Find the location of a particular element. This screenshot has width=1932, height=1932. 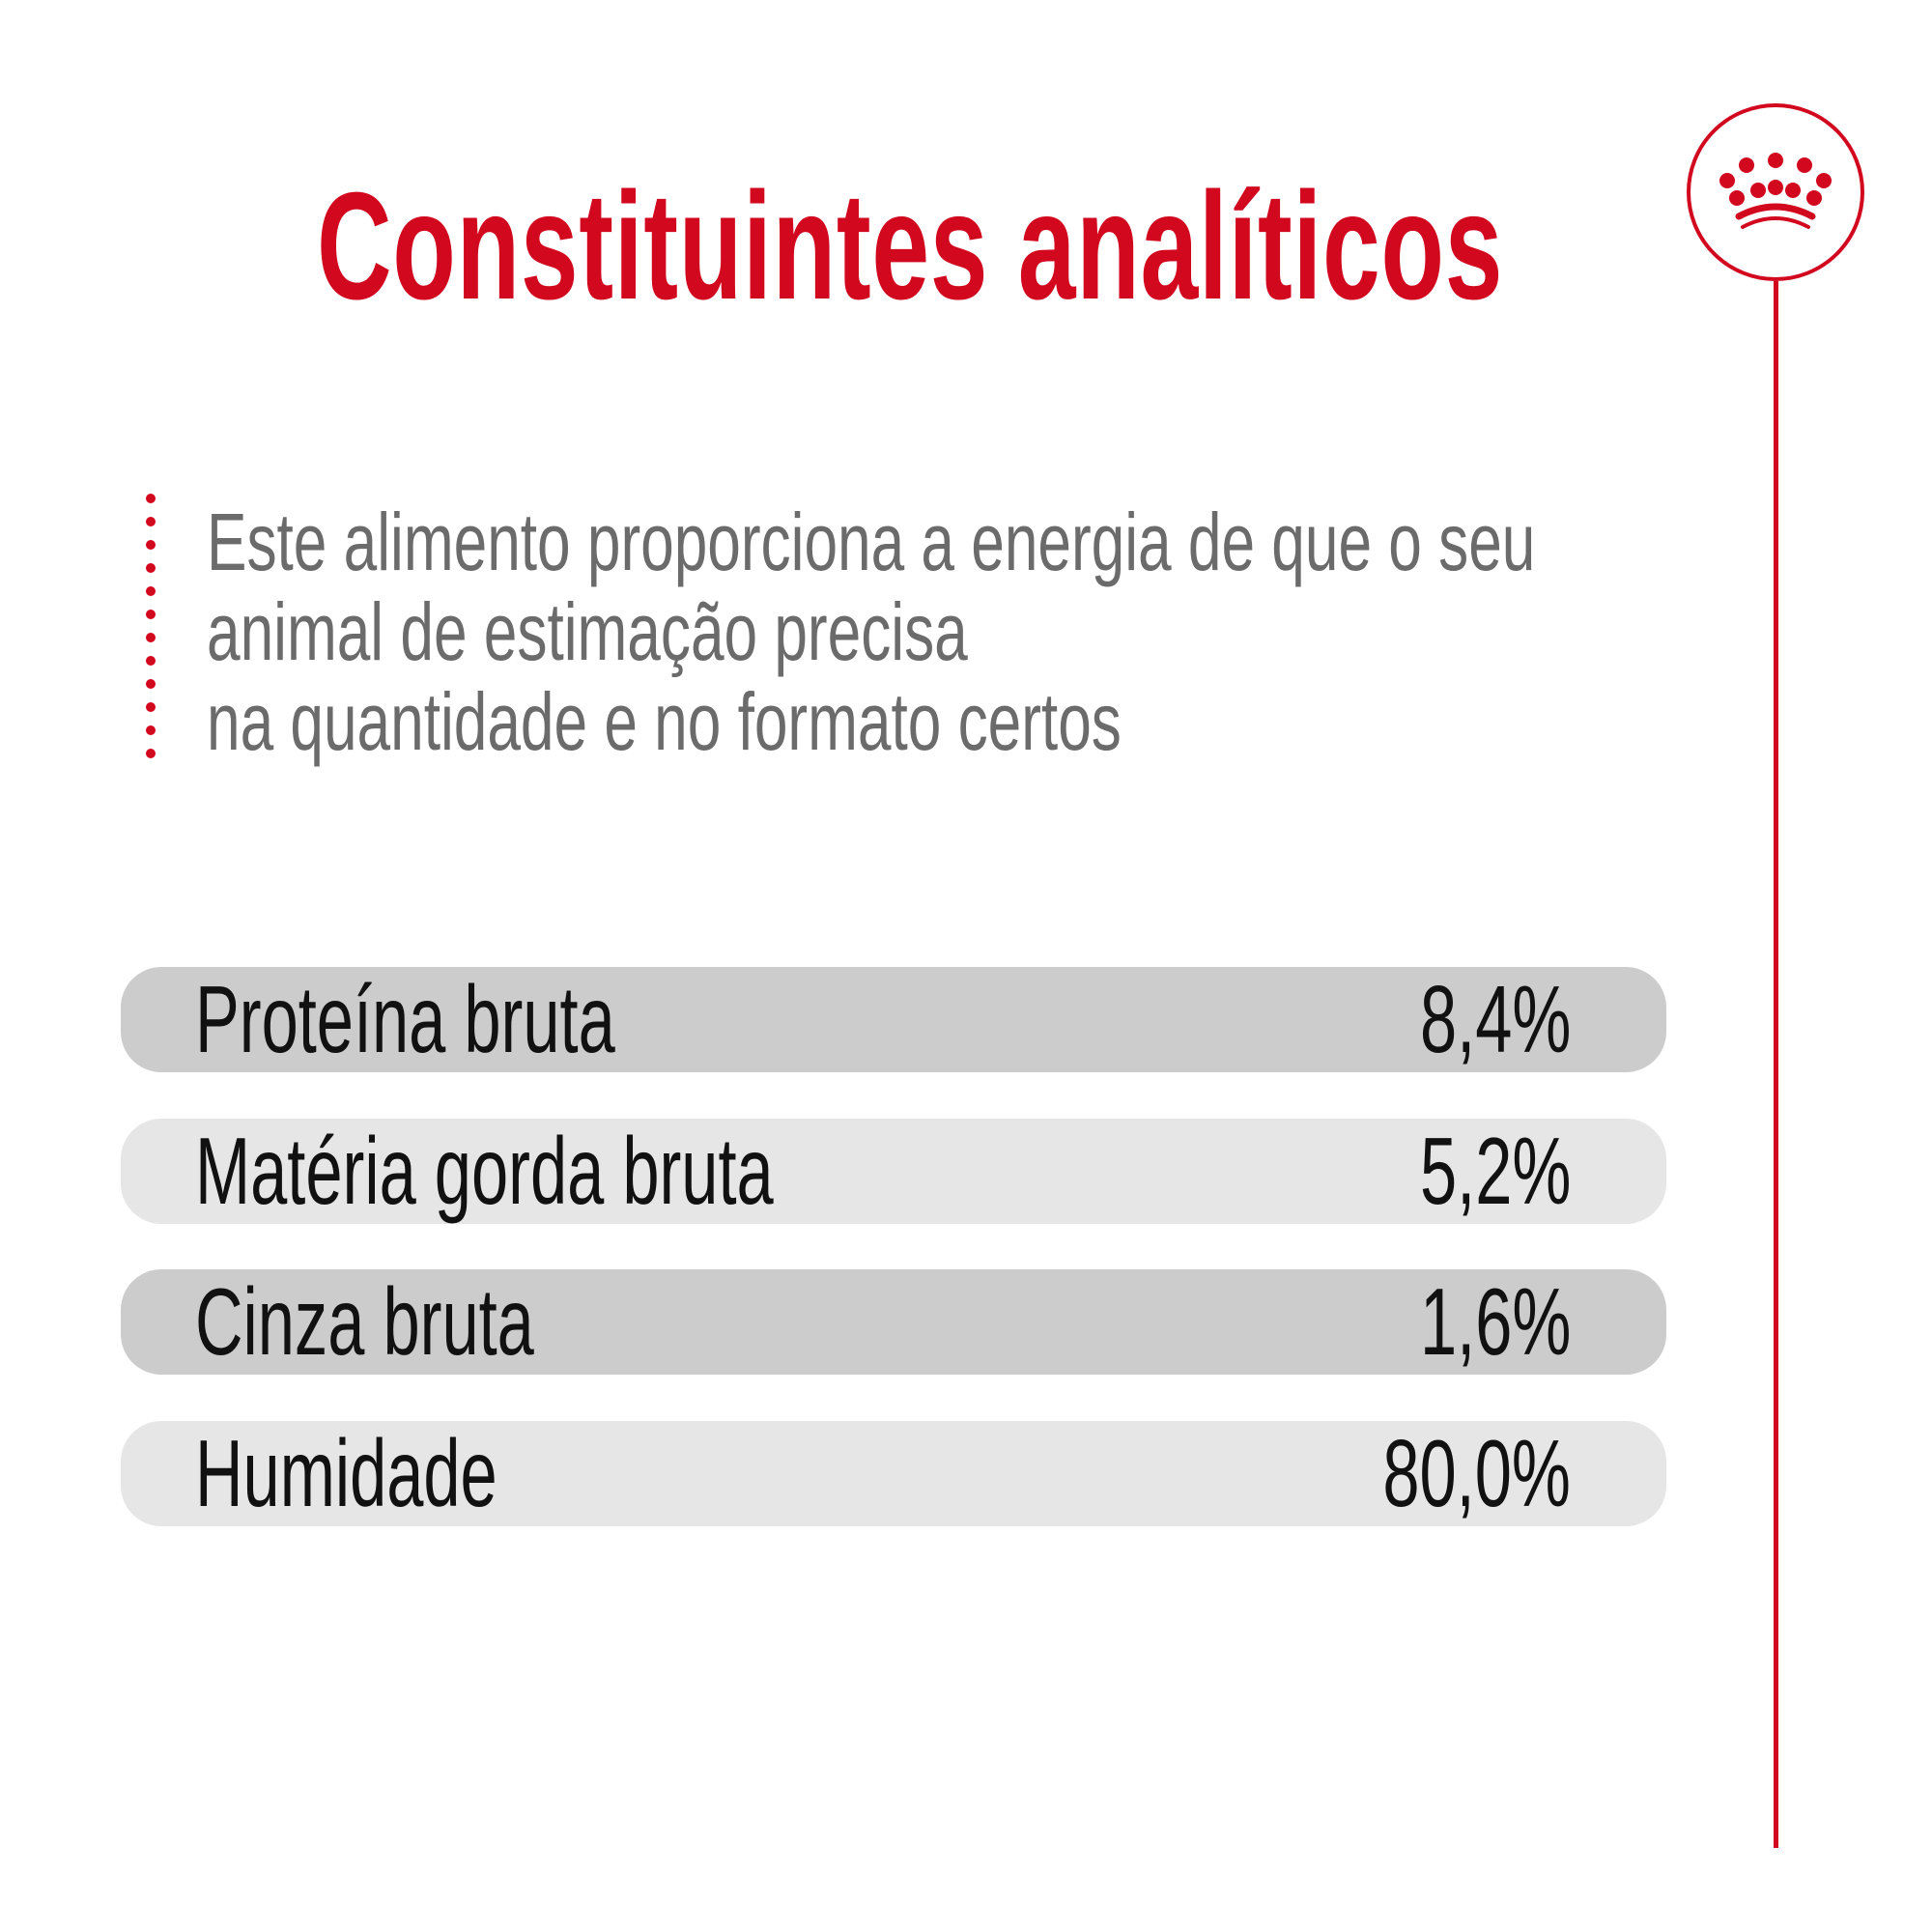

constituent-label: Proteína bruta is located at coordinates (405, 1019).